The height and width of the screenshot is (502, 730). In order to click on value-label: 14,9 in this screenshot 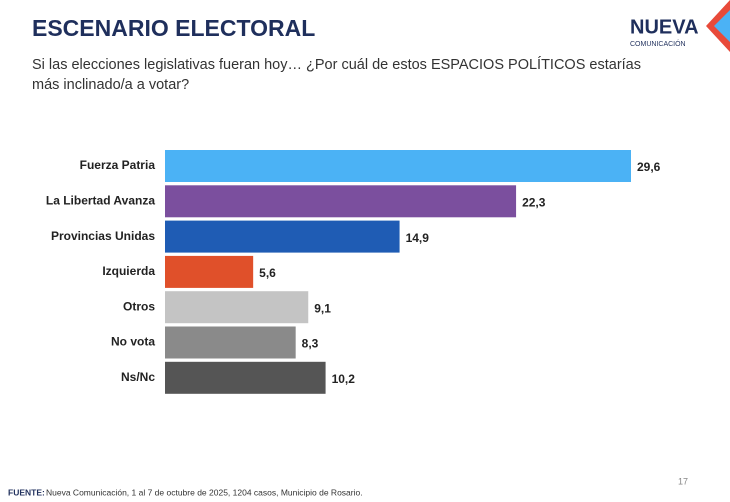, I will do `click(418, 238)`.